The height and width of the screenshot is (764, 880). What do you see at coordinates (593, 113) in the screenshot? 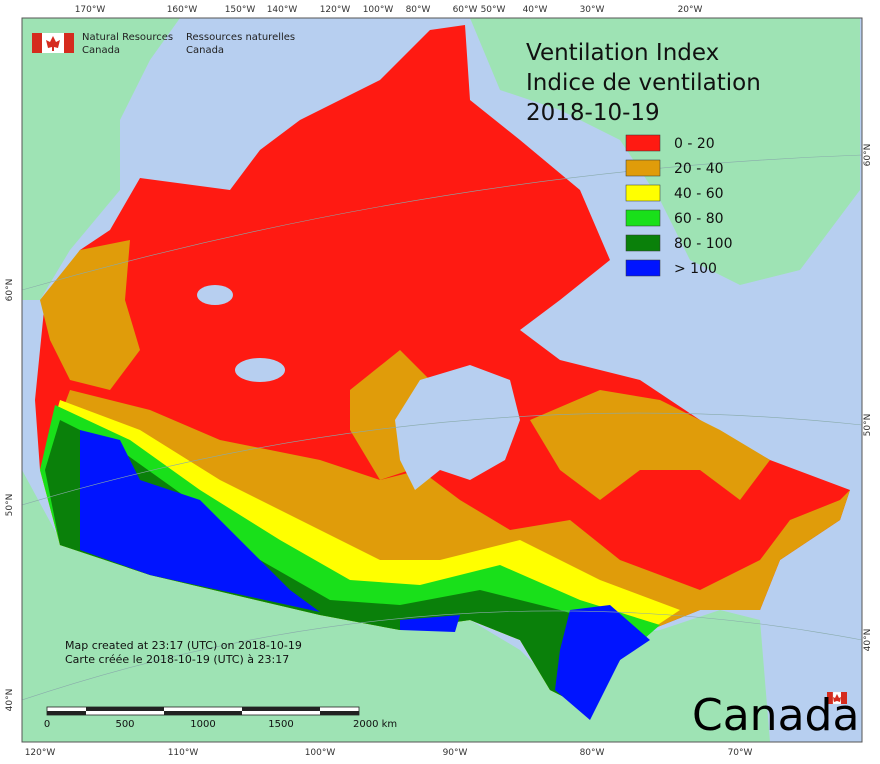
I see `map-title: 2018-10-19` at bounding box center [593, 113].